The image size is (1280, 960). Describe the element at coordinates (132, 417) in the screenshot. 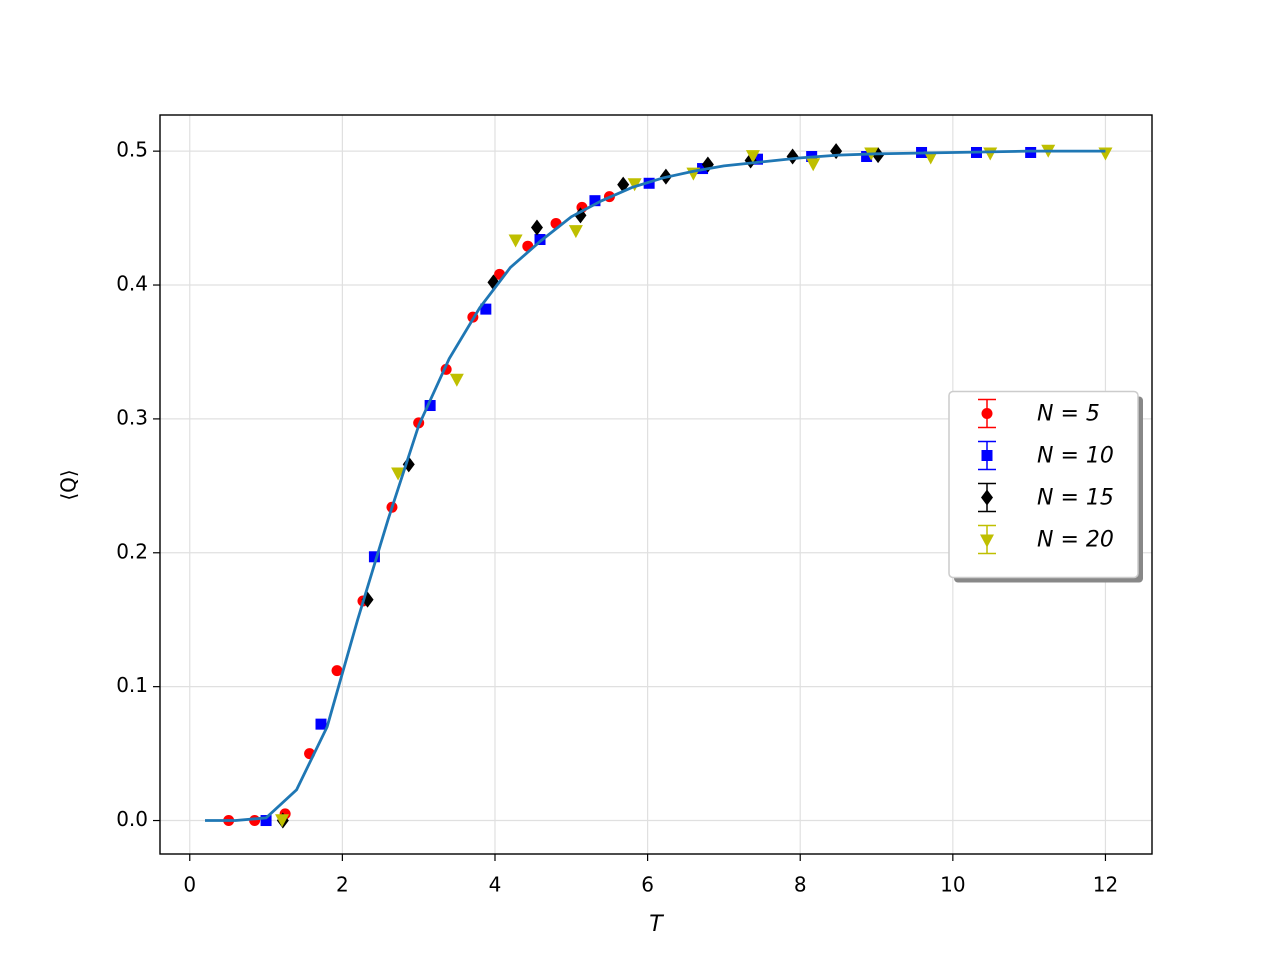

I see `y-tick-label: 0.3` at that location.